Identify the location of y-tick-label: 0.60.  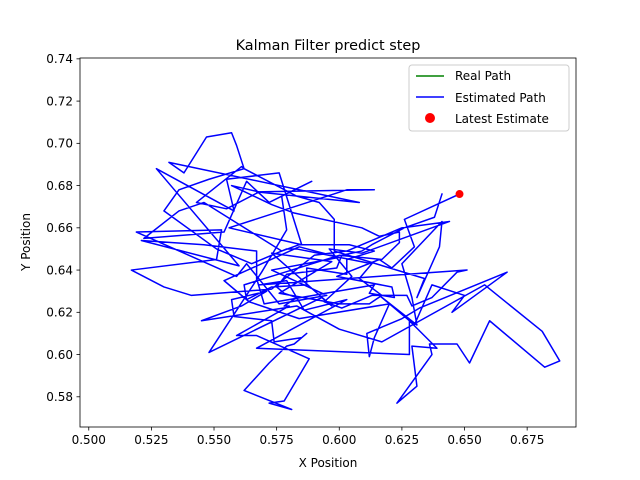
(59, 355).